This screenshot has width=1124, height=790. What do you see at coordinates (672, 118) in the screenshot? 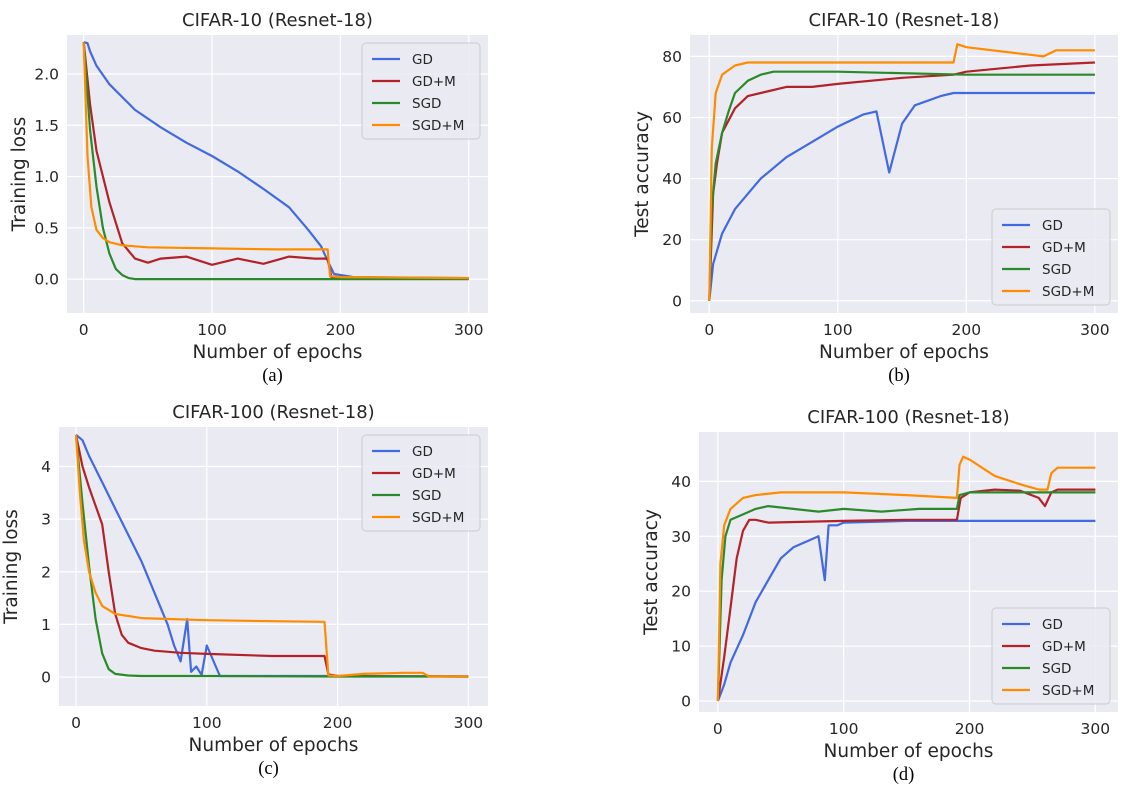
I see `y-tick-label: 60` at bounding box center [672, 118].